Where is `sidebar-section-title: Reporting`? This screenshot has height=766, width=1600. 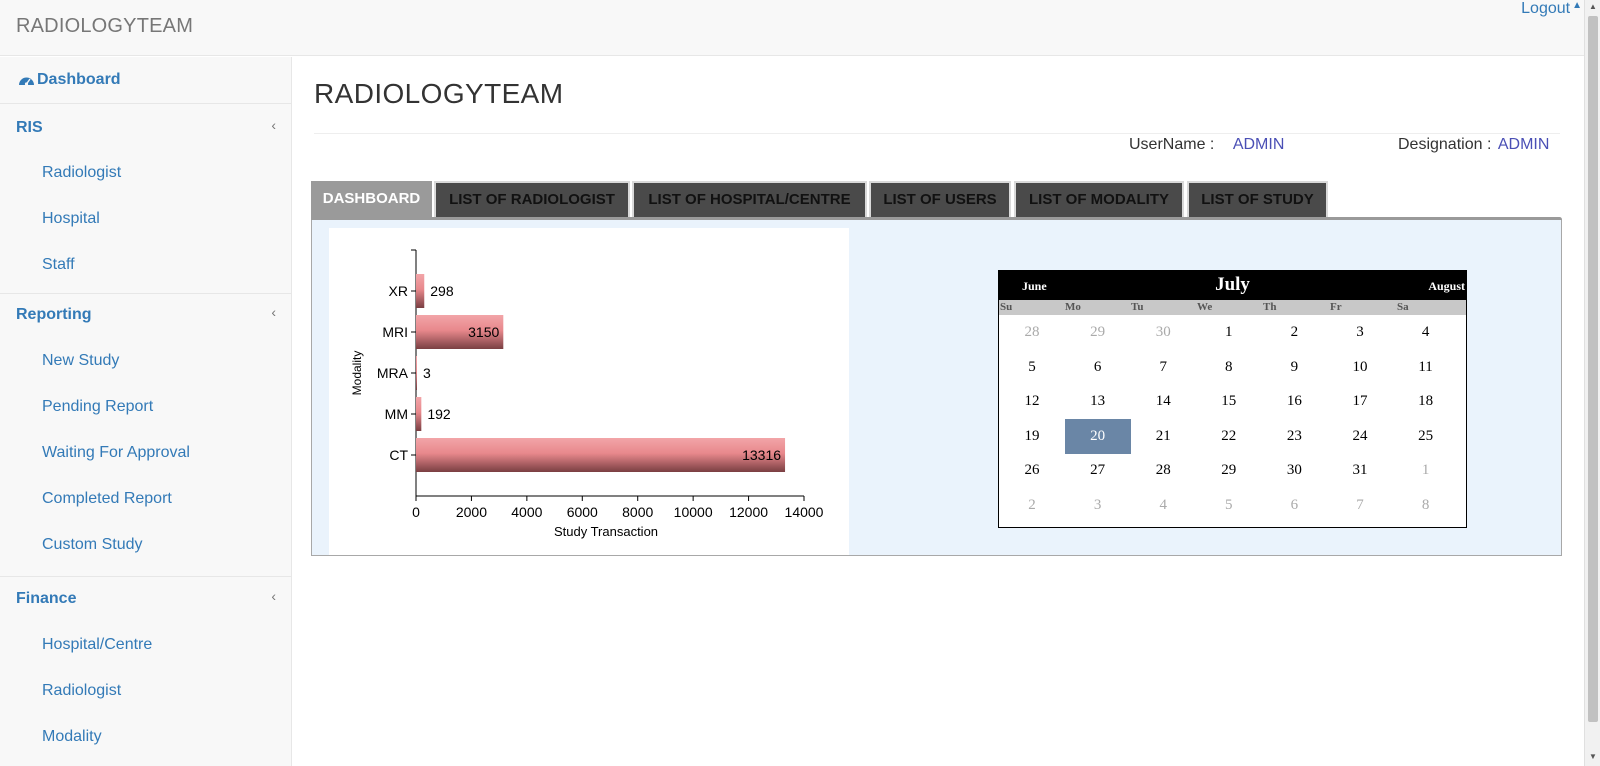 sidebar-section-title: Reporting is located at coordinates (54, 314).